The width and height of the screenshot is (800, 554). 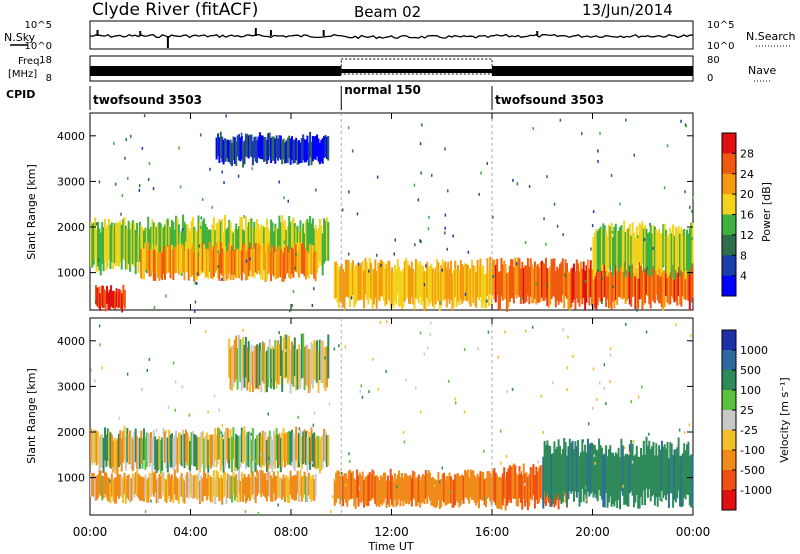 What do you see at coordinates (766, 212) in the screenshot?
I see `power-colorbar-label: Power [dB]` at bounding box center [766, 212].